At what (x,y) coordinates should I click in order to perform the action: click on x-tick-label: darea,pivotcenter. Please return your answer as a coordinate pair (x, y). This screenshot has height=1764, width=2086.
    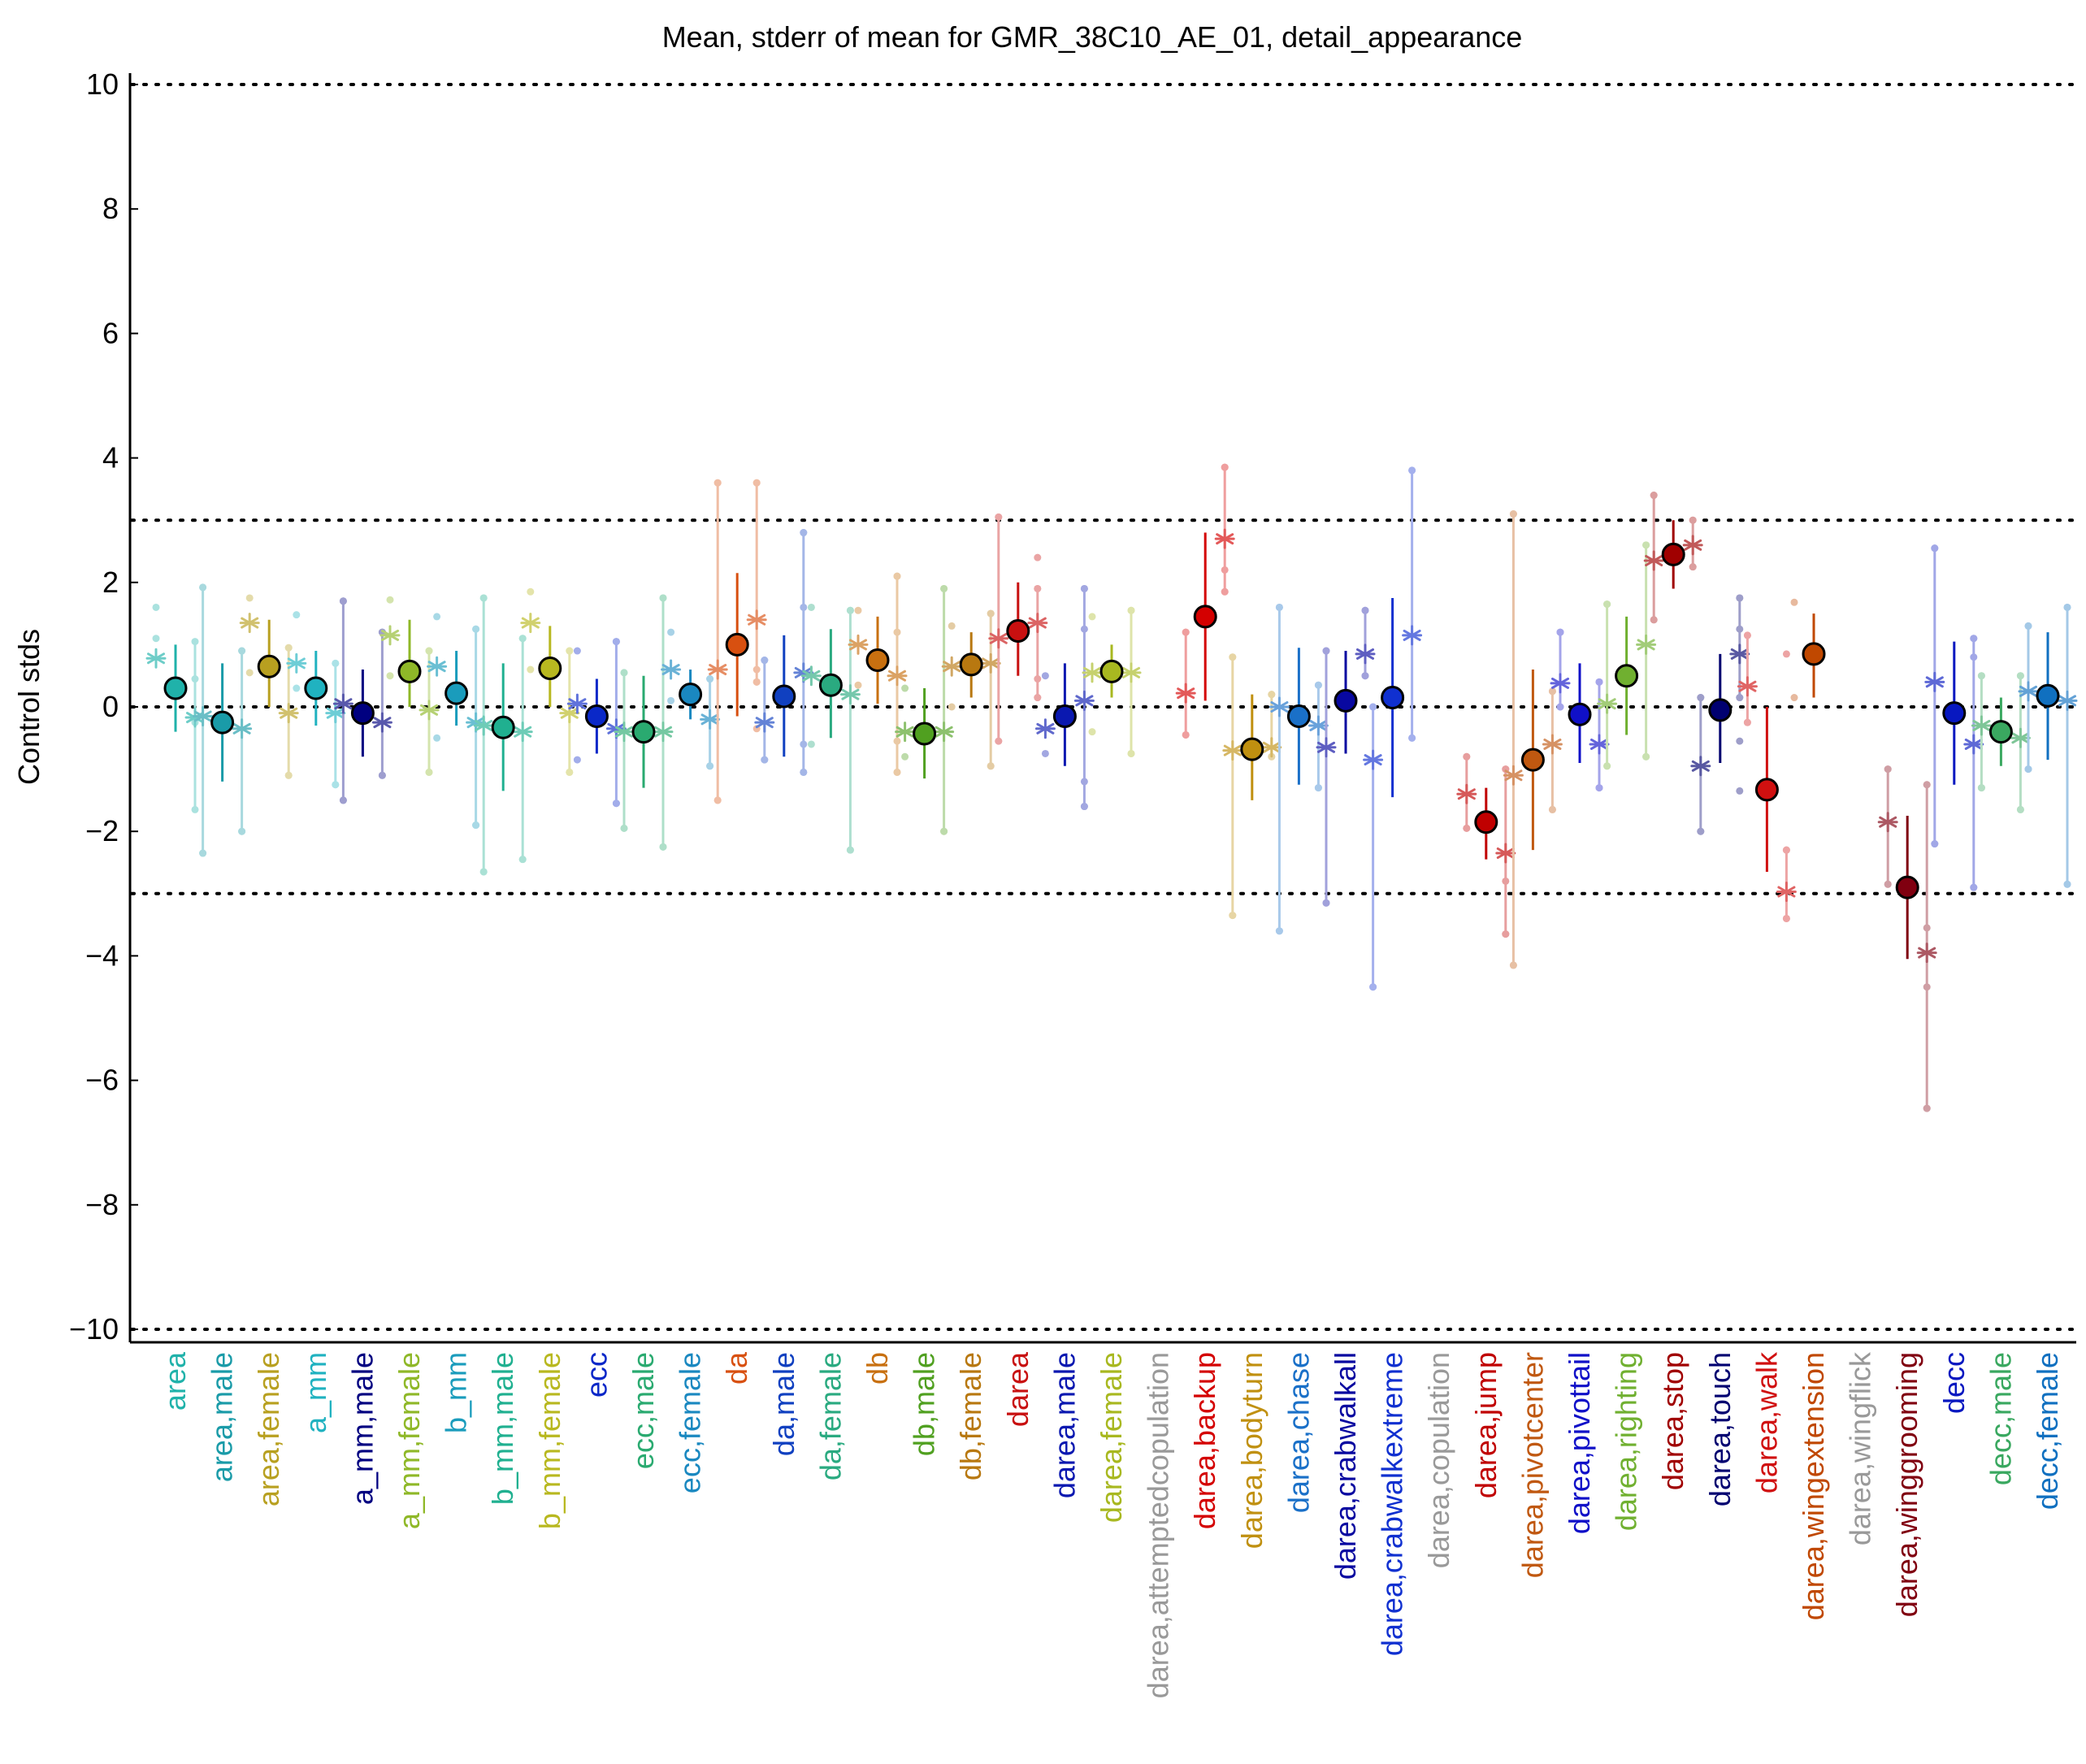
    Looking at the image, I should click on (1532, 1465).